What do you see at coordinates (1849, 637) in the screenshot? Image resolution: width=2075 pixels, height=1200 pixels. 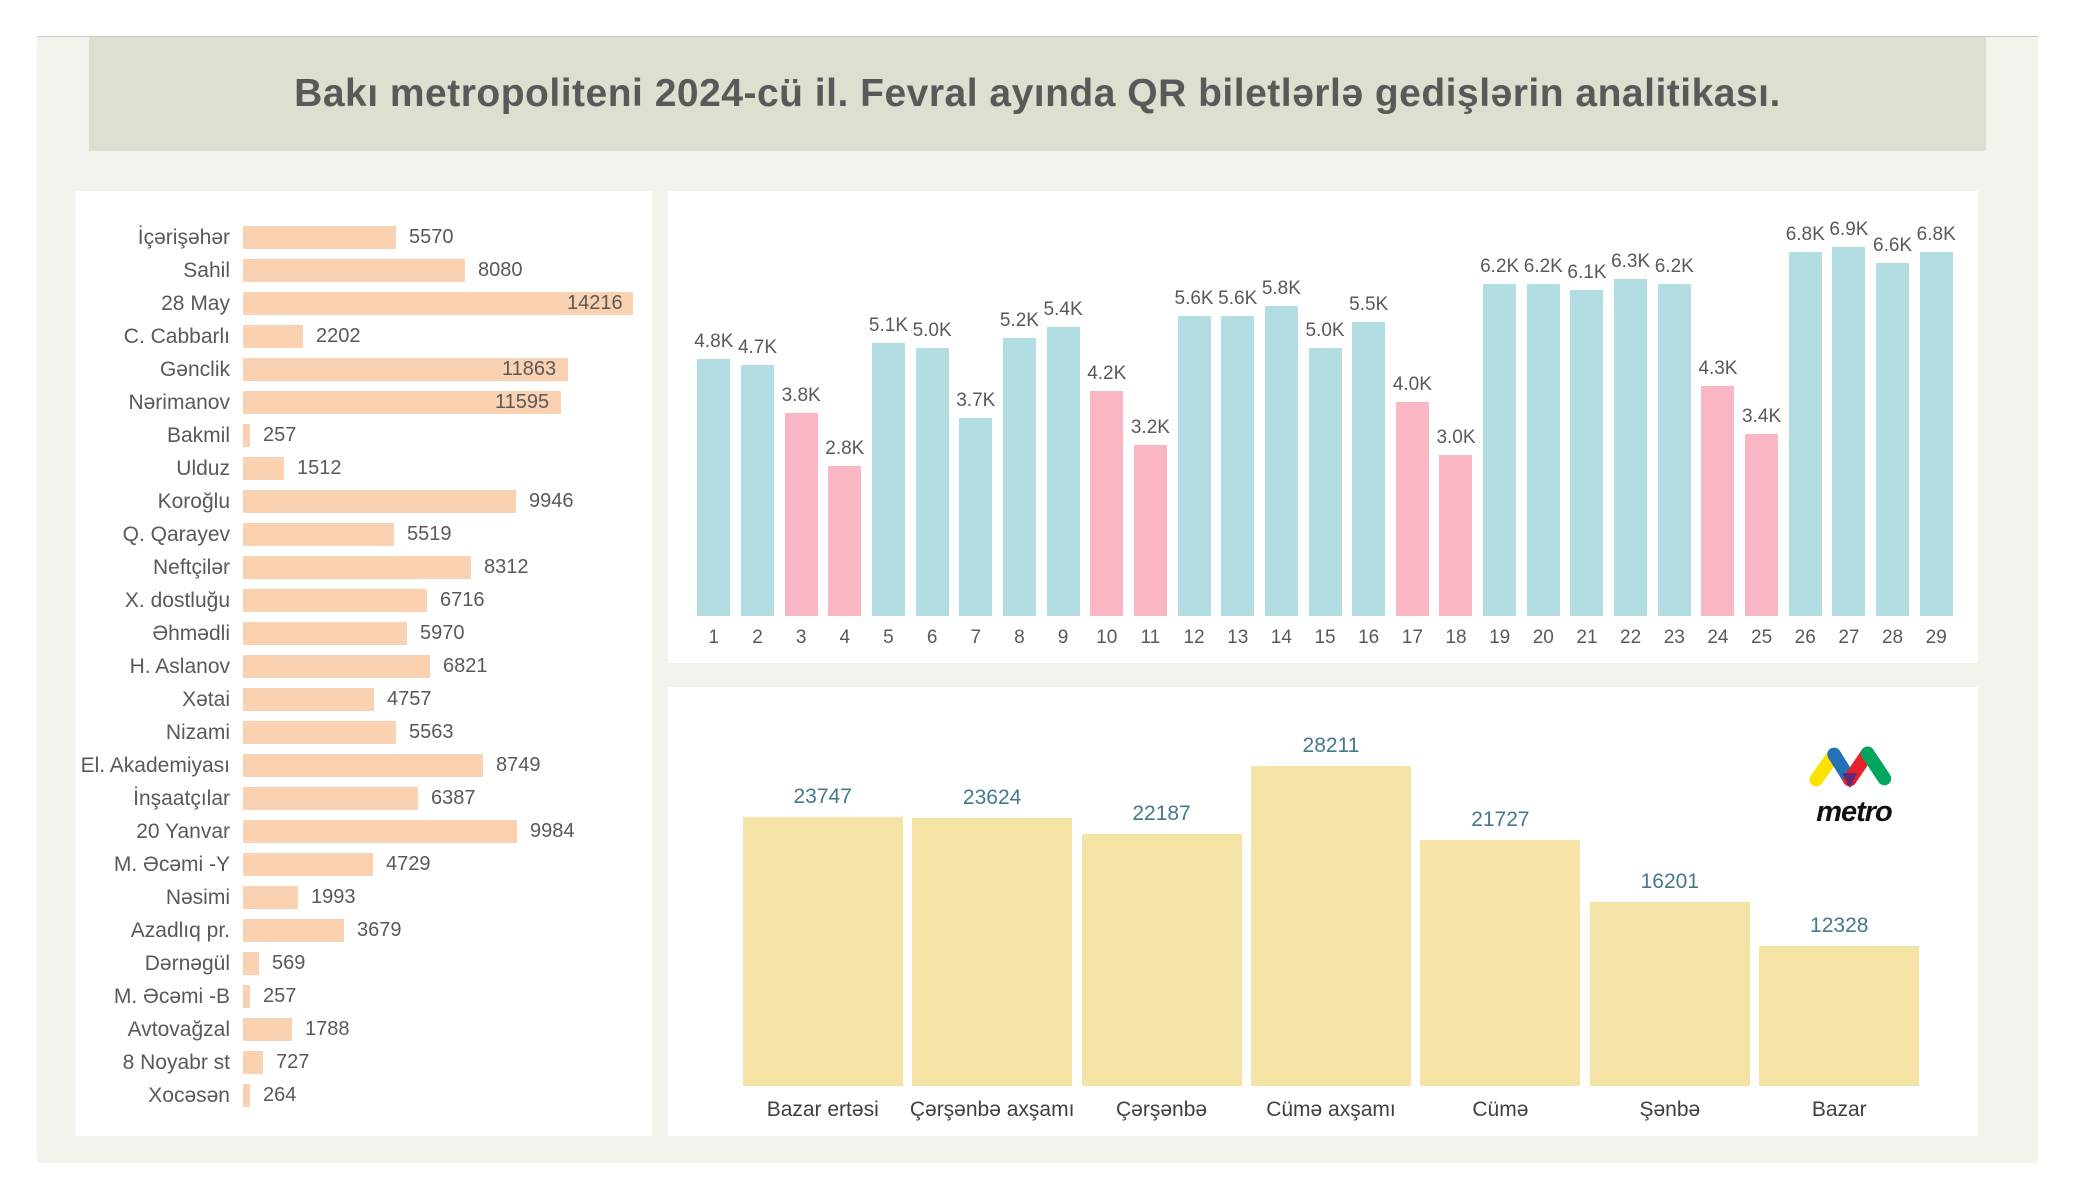 I see `daily-axis-tick: 27` at bounding box center [1849, 637].